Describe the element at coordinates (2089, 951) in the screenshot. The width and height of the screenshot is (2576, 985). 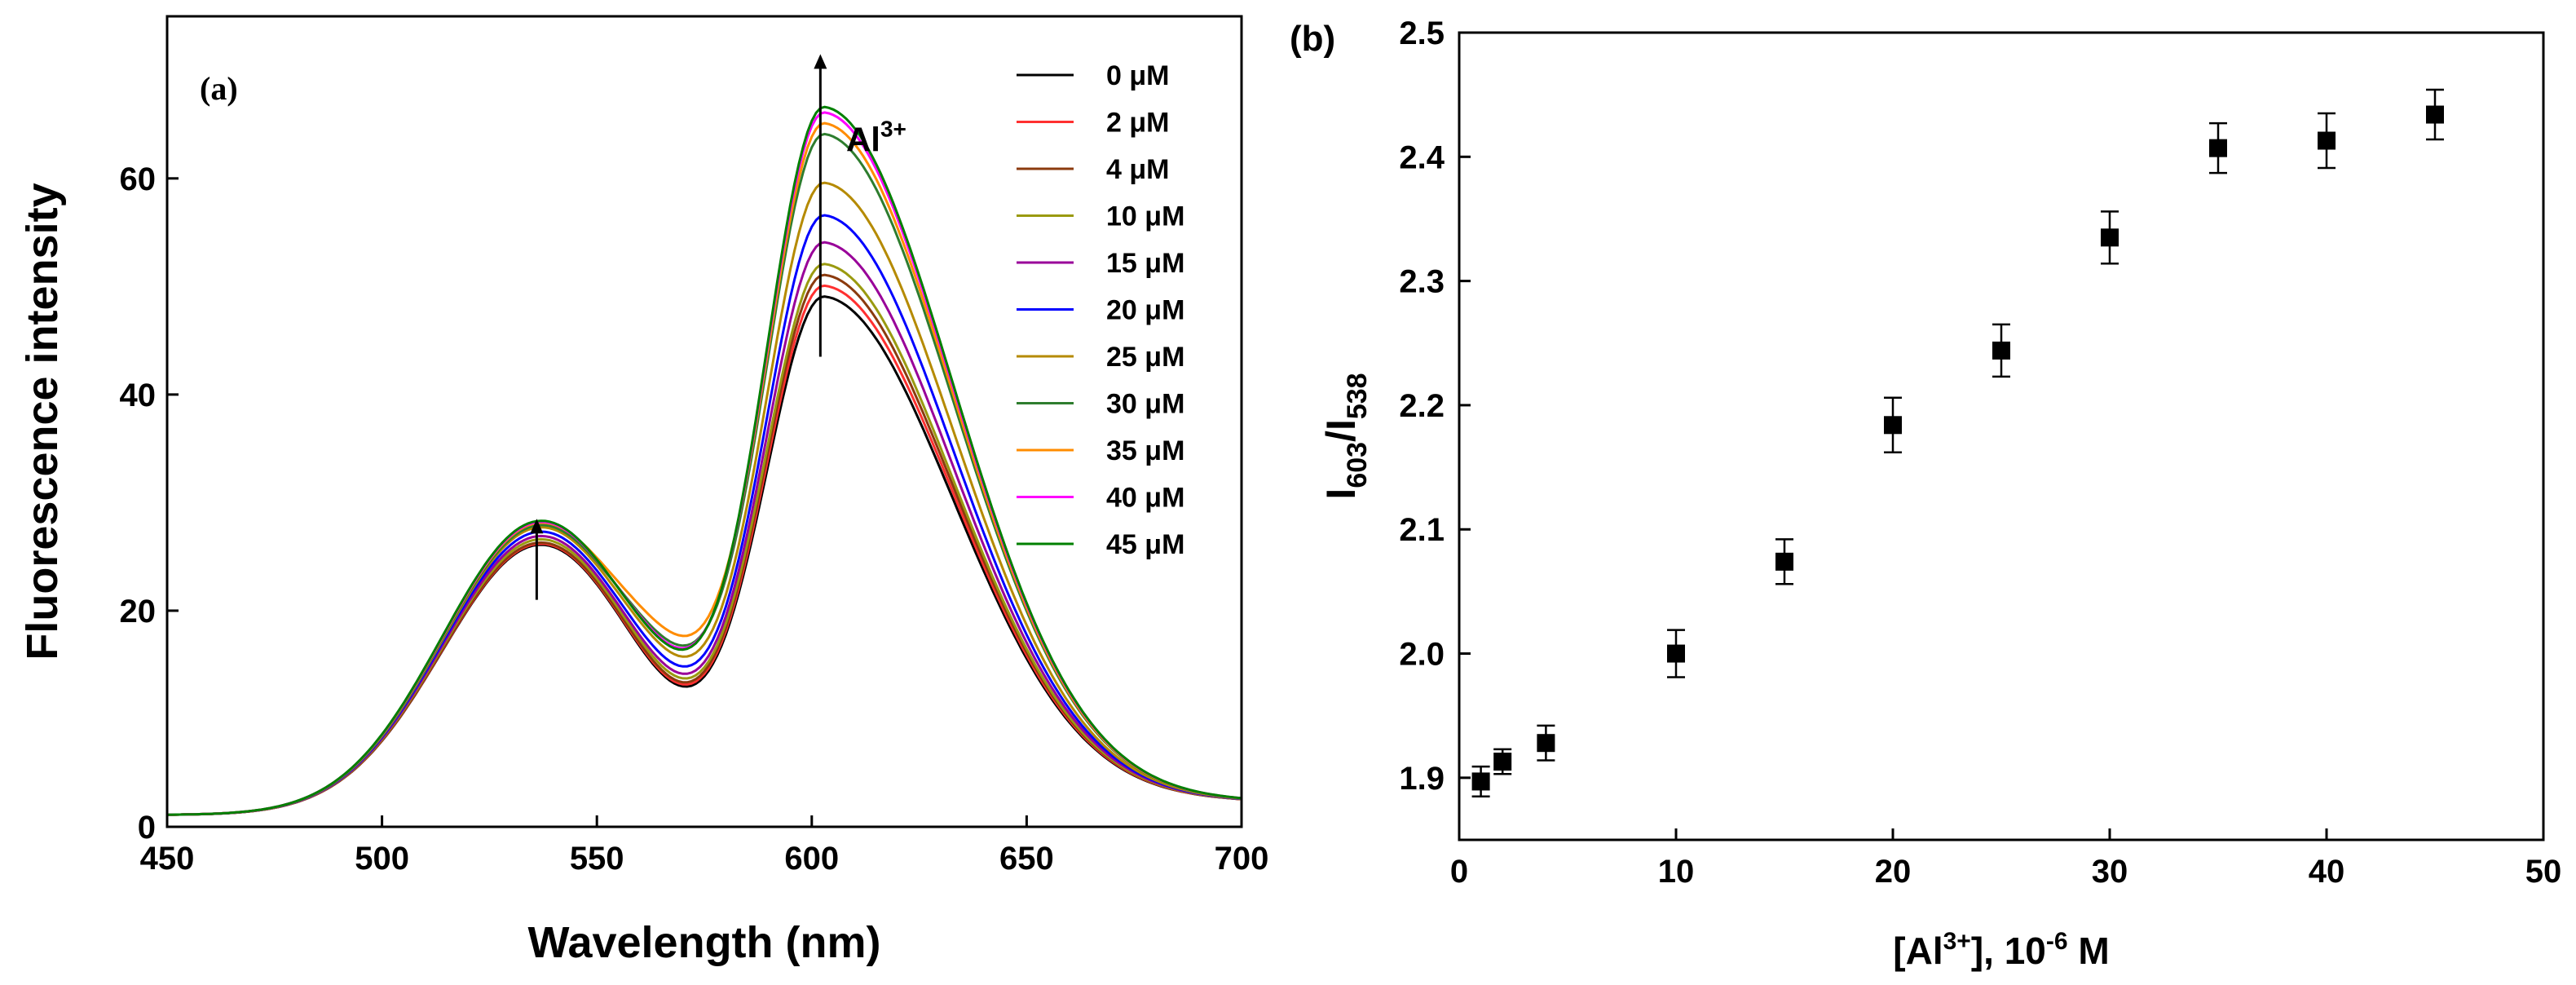
I see `panel-b-xlabel-c: M` at that location.